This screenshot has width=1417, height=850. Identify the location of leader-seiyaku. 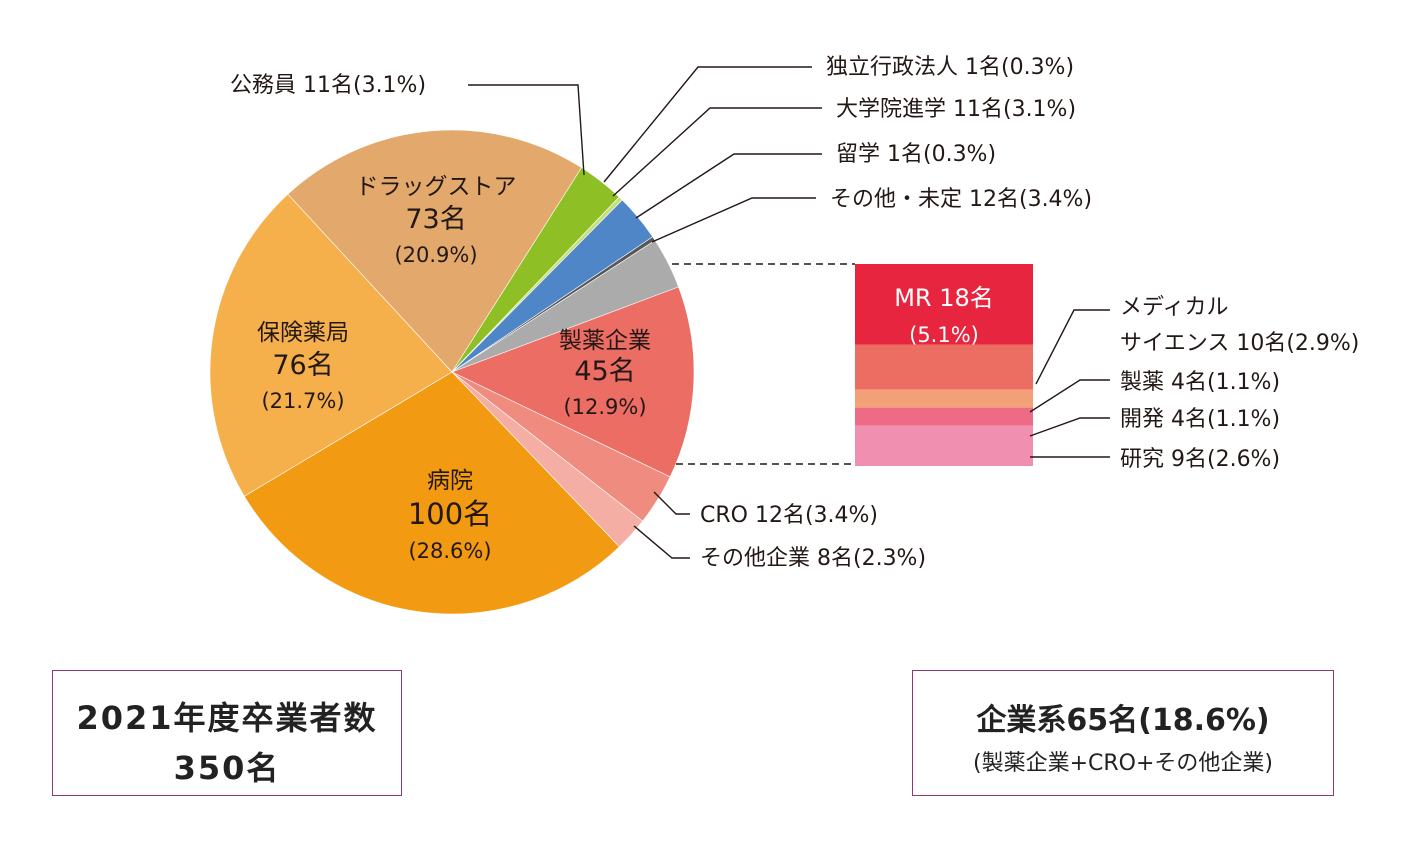
(1069, 396).